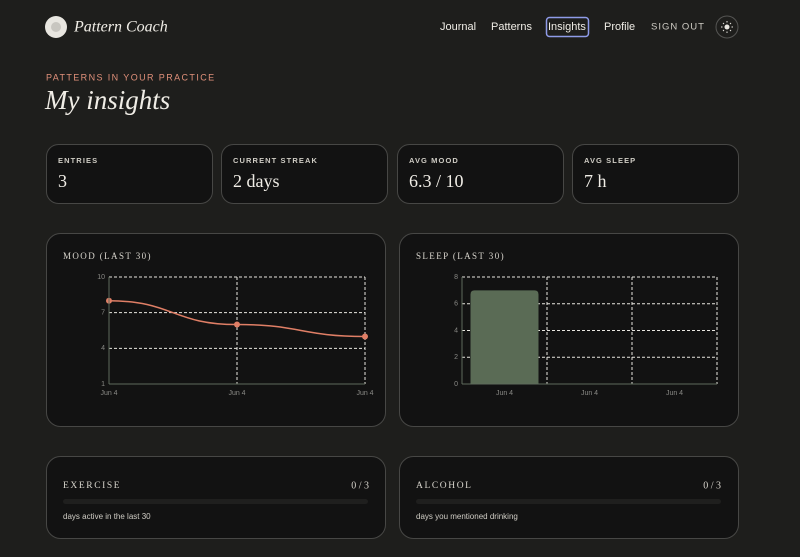 This screenshot has width=800, height=557. Describe the element at coordinates (456, 277) in the screenshot. I see `y-tick-label: 8` at that location.